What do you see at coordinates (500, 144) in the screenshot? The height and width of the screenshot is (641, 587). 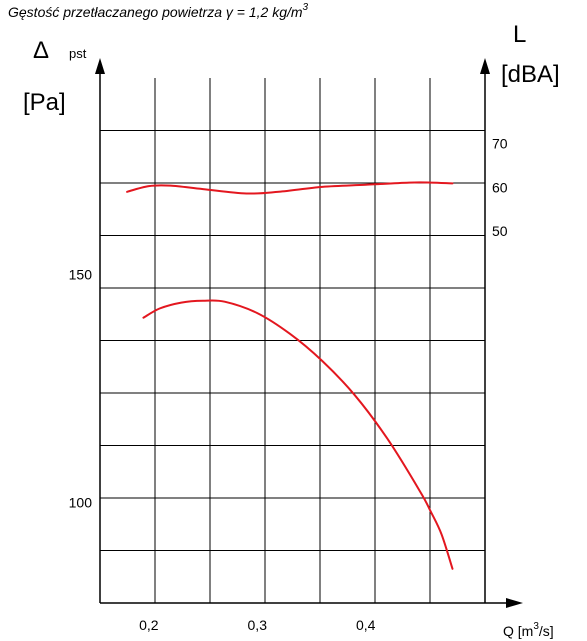 I see `right-tick-label: 70` at bounding box center [500, 144].